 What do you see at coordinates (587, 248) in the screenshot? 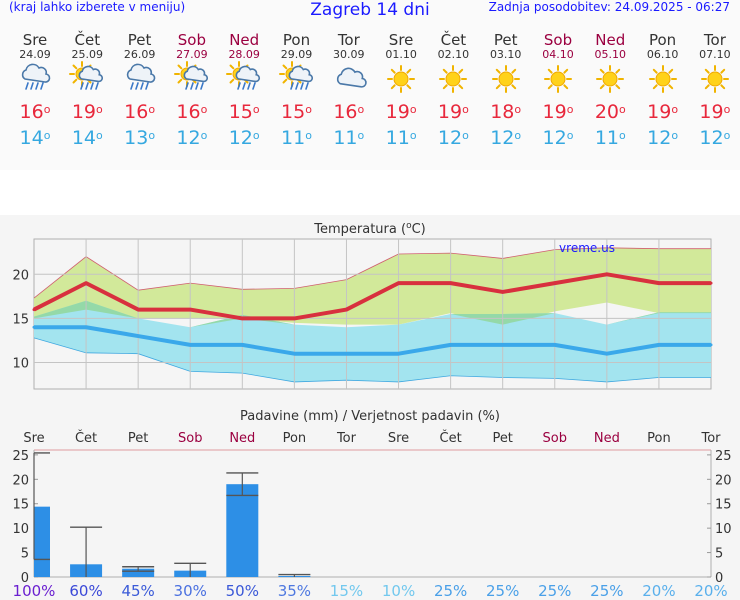
I see `watermark: vreme.us` at bounding box center [587, 248].